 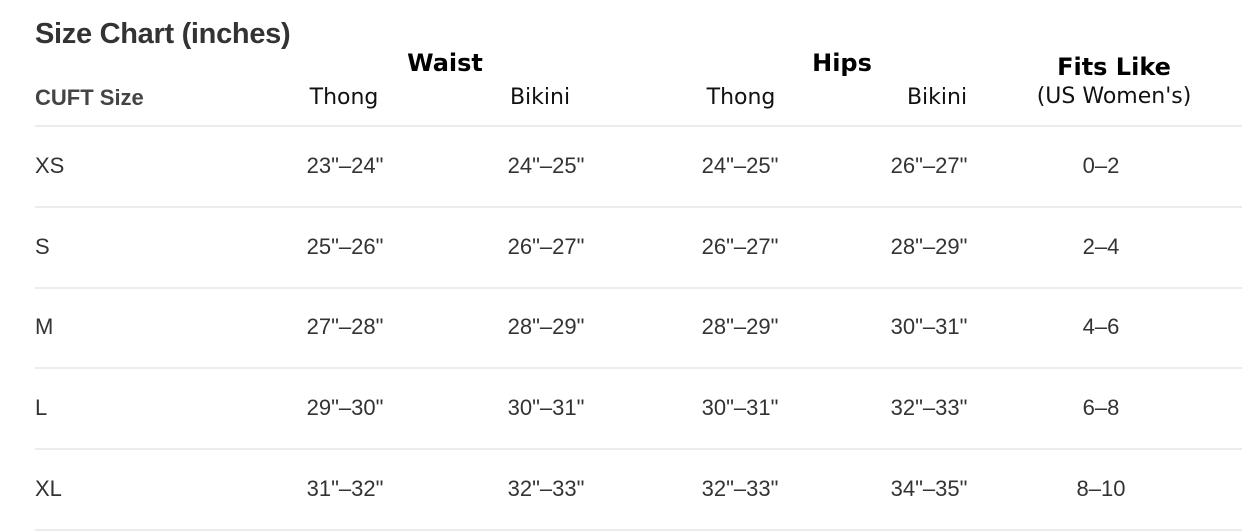 What do you see at coordinates (740, 408) in the screenshot?
I see `cell-hips-thong: 30"–31"` at bounding box center [740, 408].